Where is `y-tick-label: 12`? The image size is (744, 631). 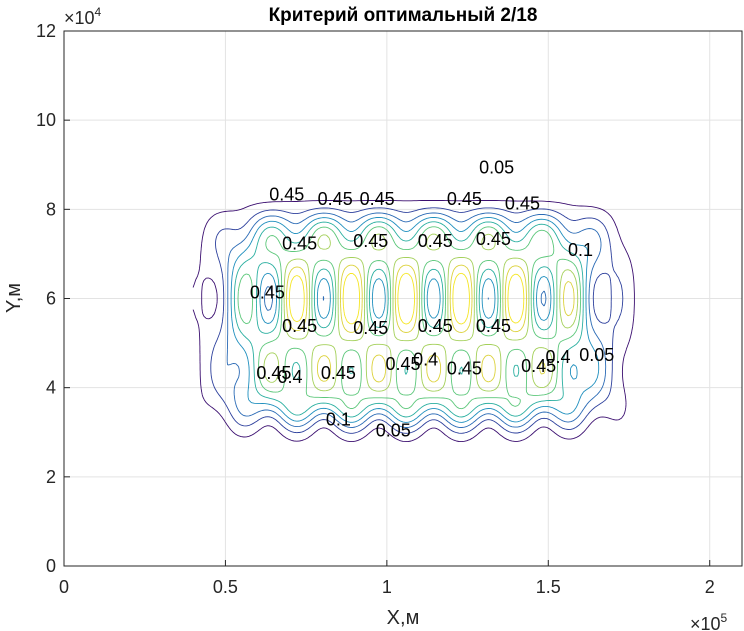 y-tick-label: 12 is located at coordinates (46, 31).